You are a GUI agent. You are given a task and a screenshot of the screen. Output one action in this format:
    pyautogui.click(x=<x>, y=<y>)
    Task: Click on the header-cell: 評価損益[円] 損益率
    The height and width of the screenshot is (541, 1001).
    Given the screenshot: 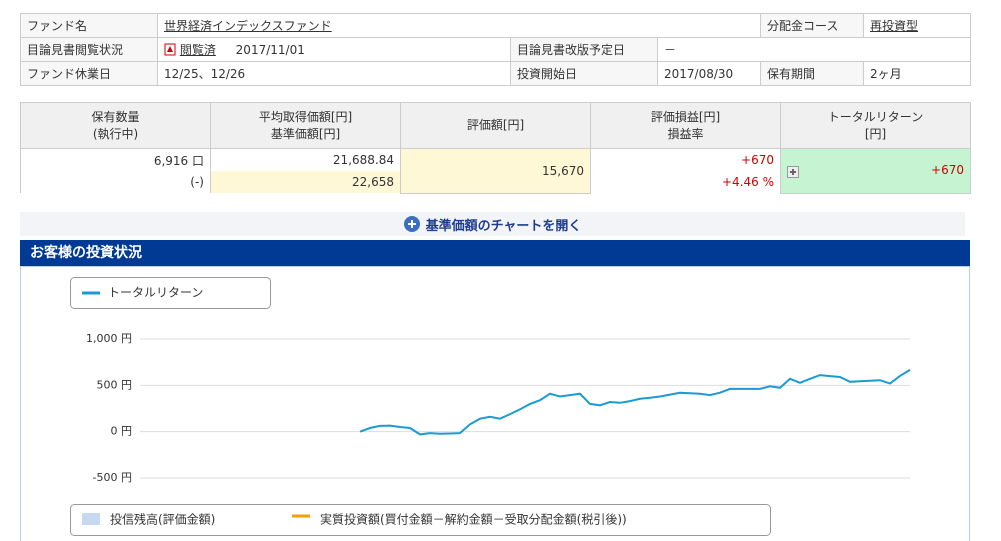 What is the action you would take?
    pyautogui.click(x=685, y=125)
    